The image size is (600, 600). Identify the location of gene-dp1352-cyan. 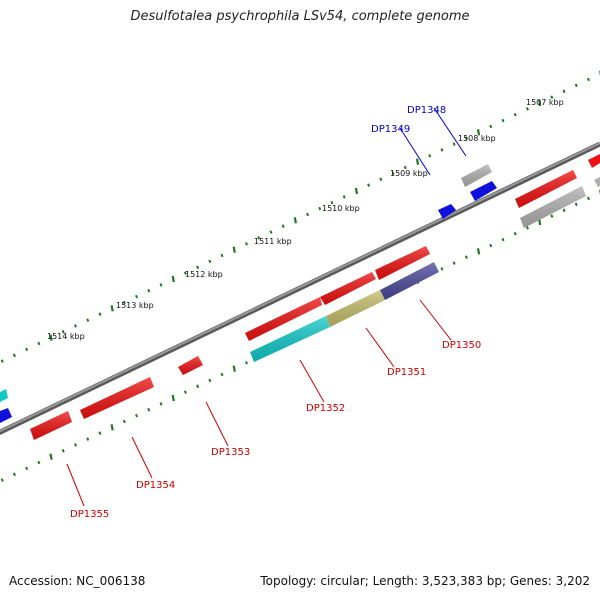
(290, 339).